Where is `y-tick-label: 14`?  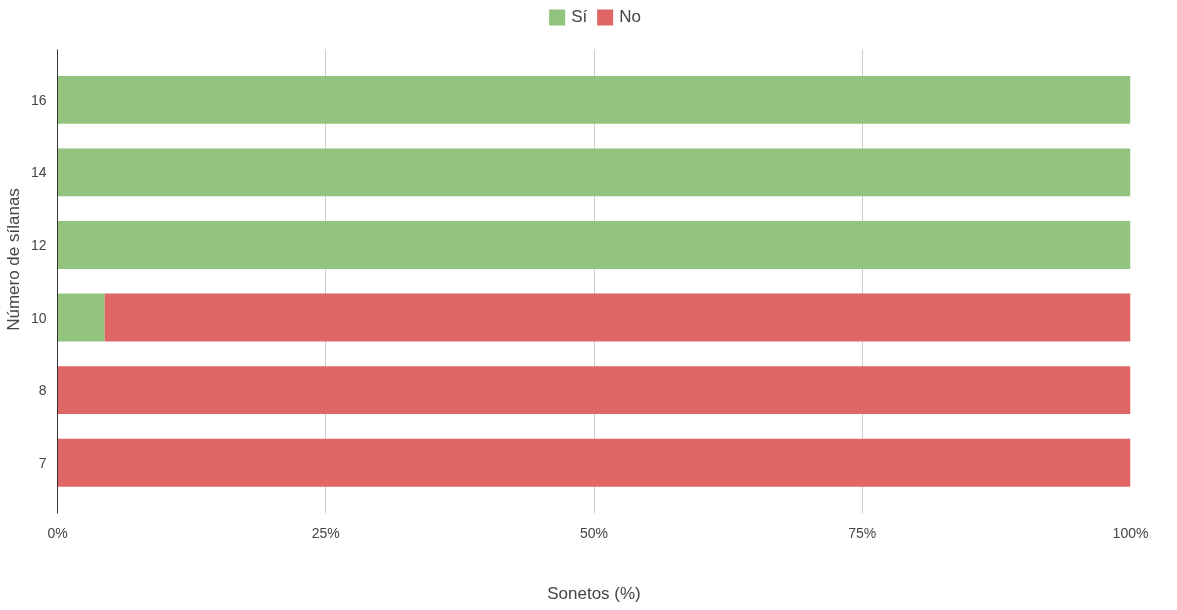
y-tick-label: 14 is located at coordinates (38, 172).